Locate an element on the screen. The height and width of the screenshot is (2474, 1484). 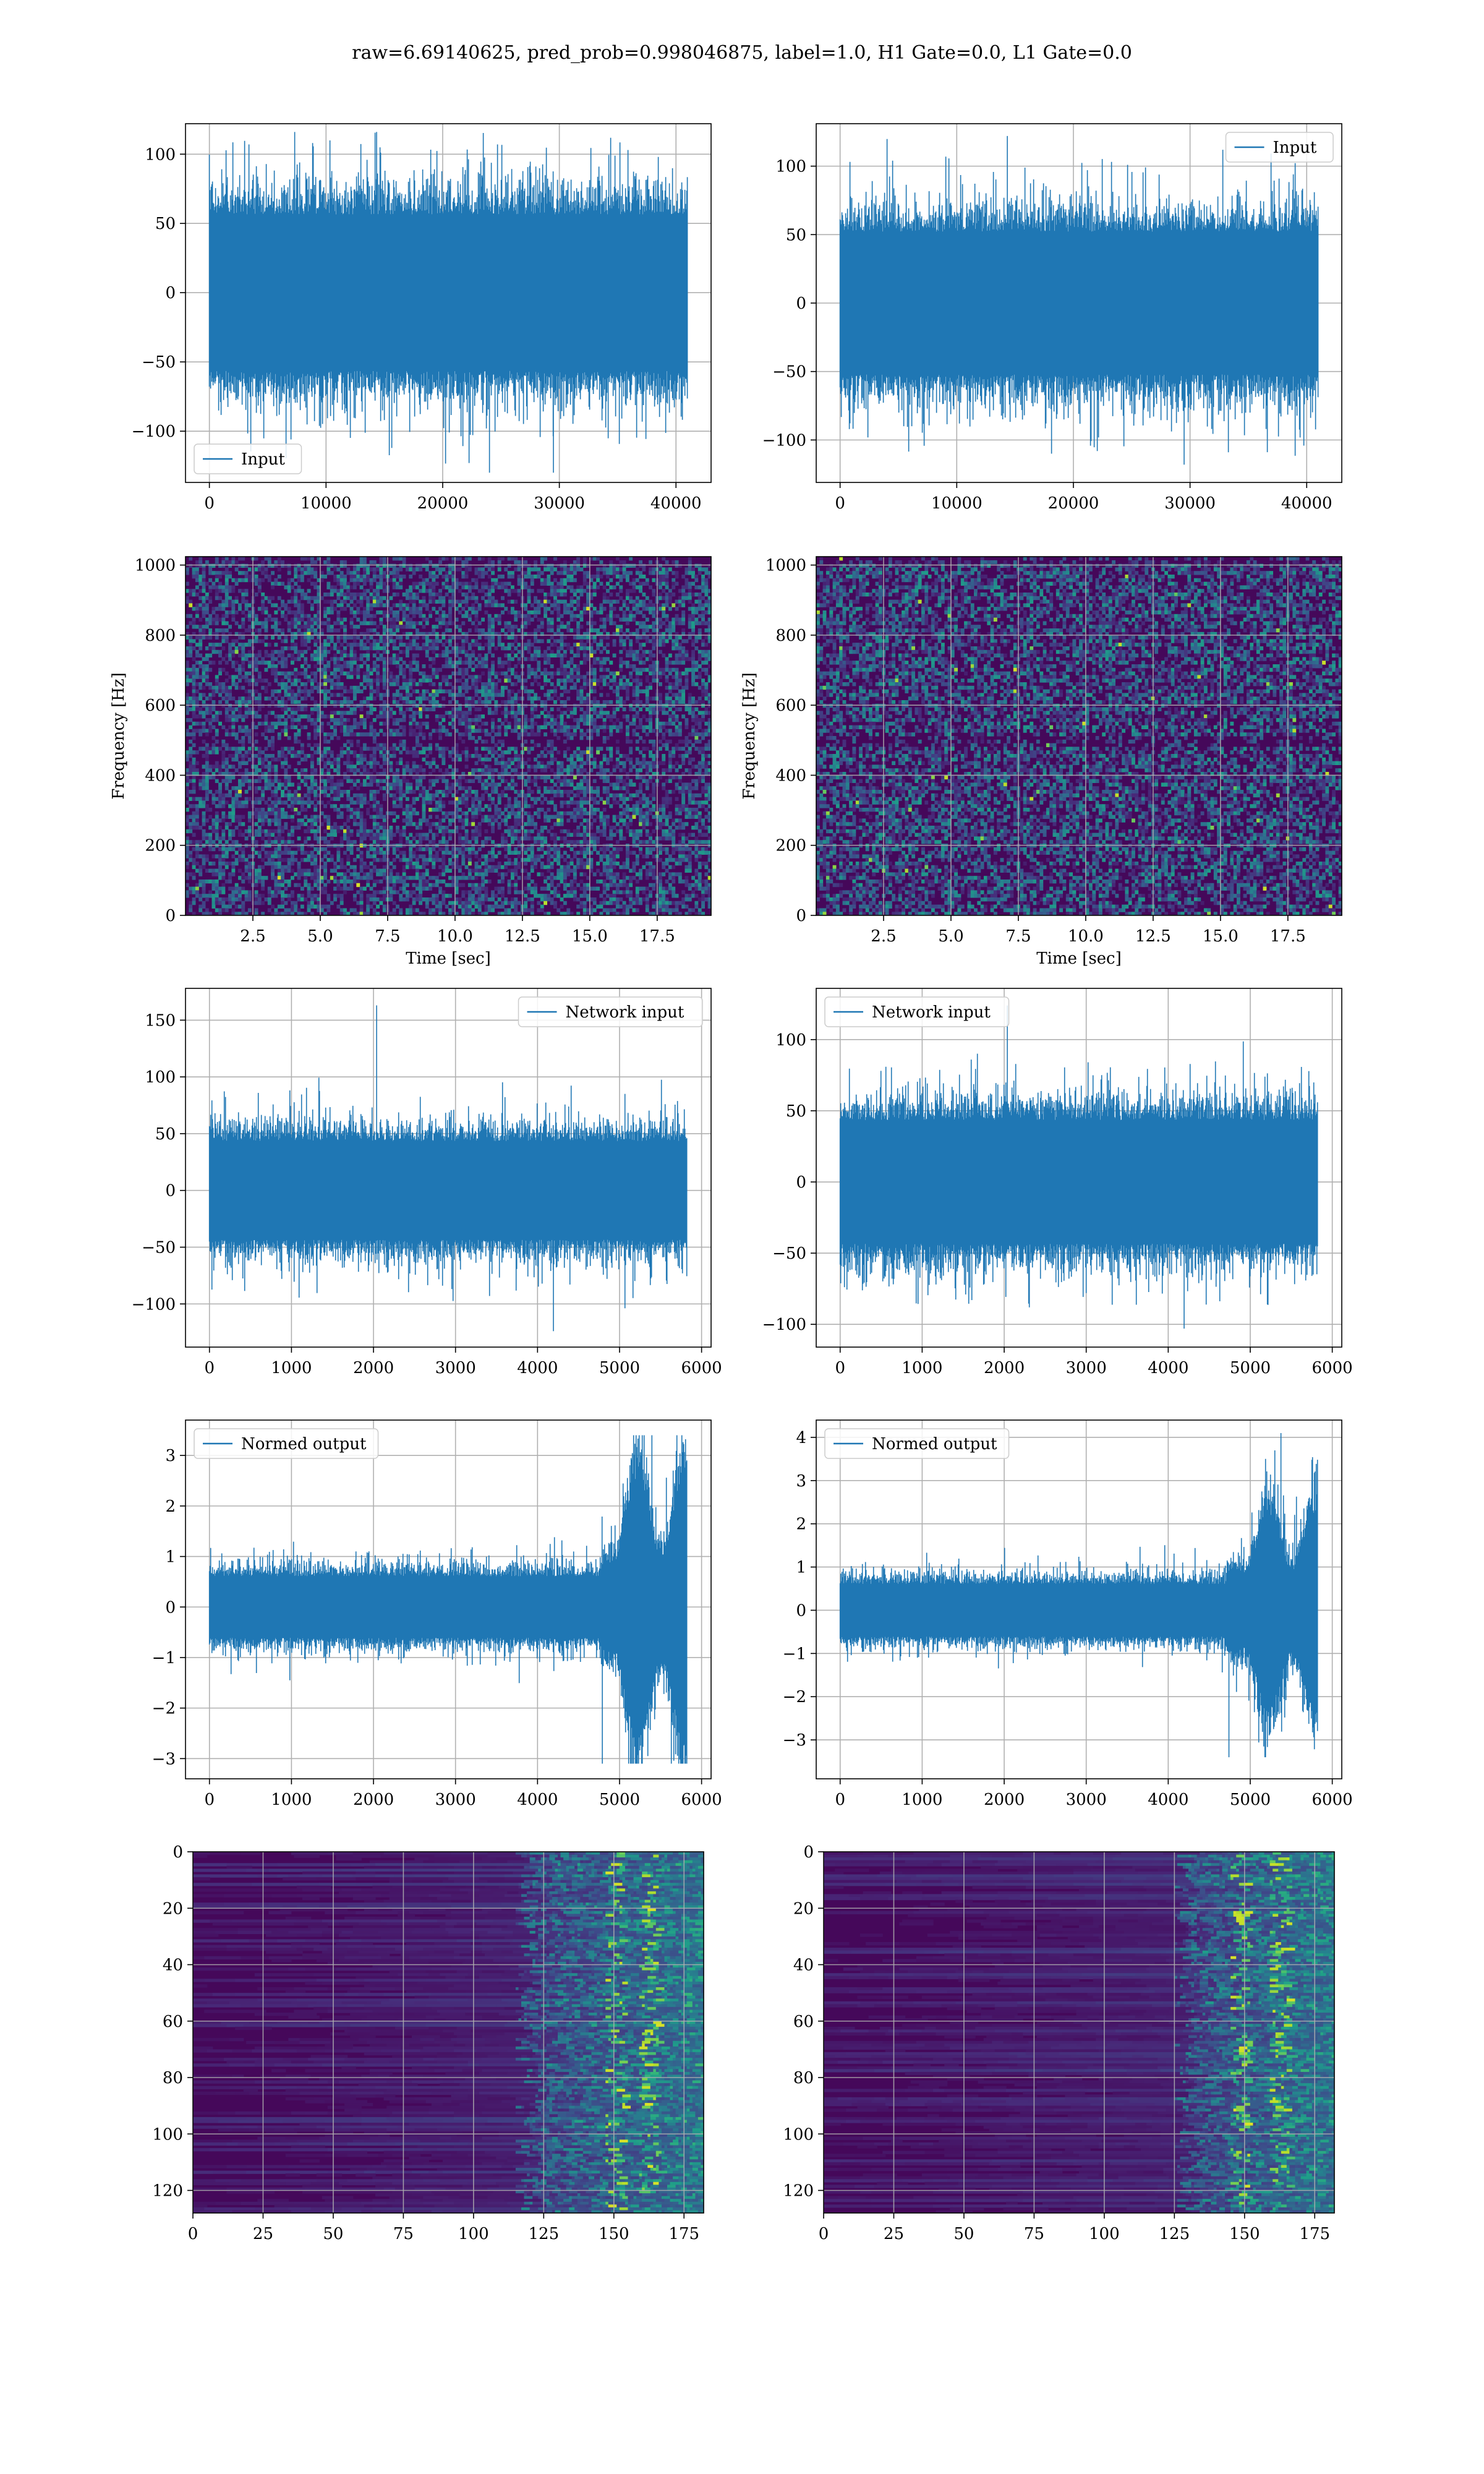
l1-network-input-ytick-label-4: 100 is located at coordinates (790, 1040).